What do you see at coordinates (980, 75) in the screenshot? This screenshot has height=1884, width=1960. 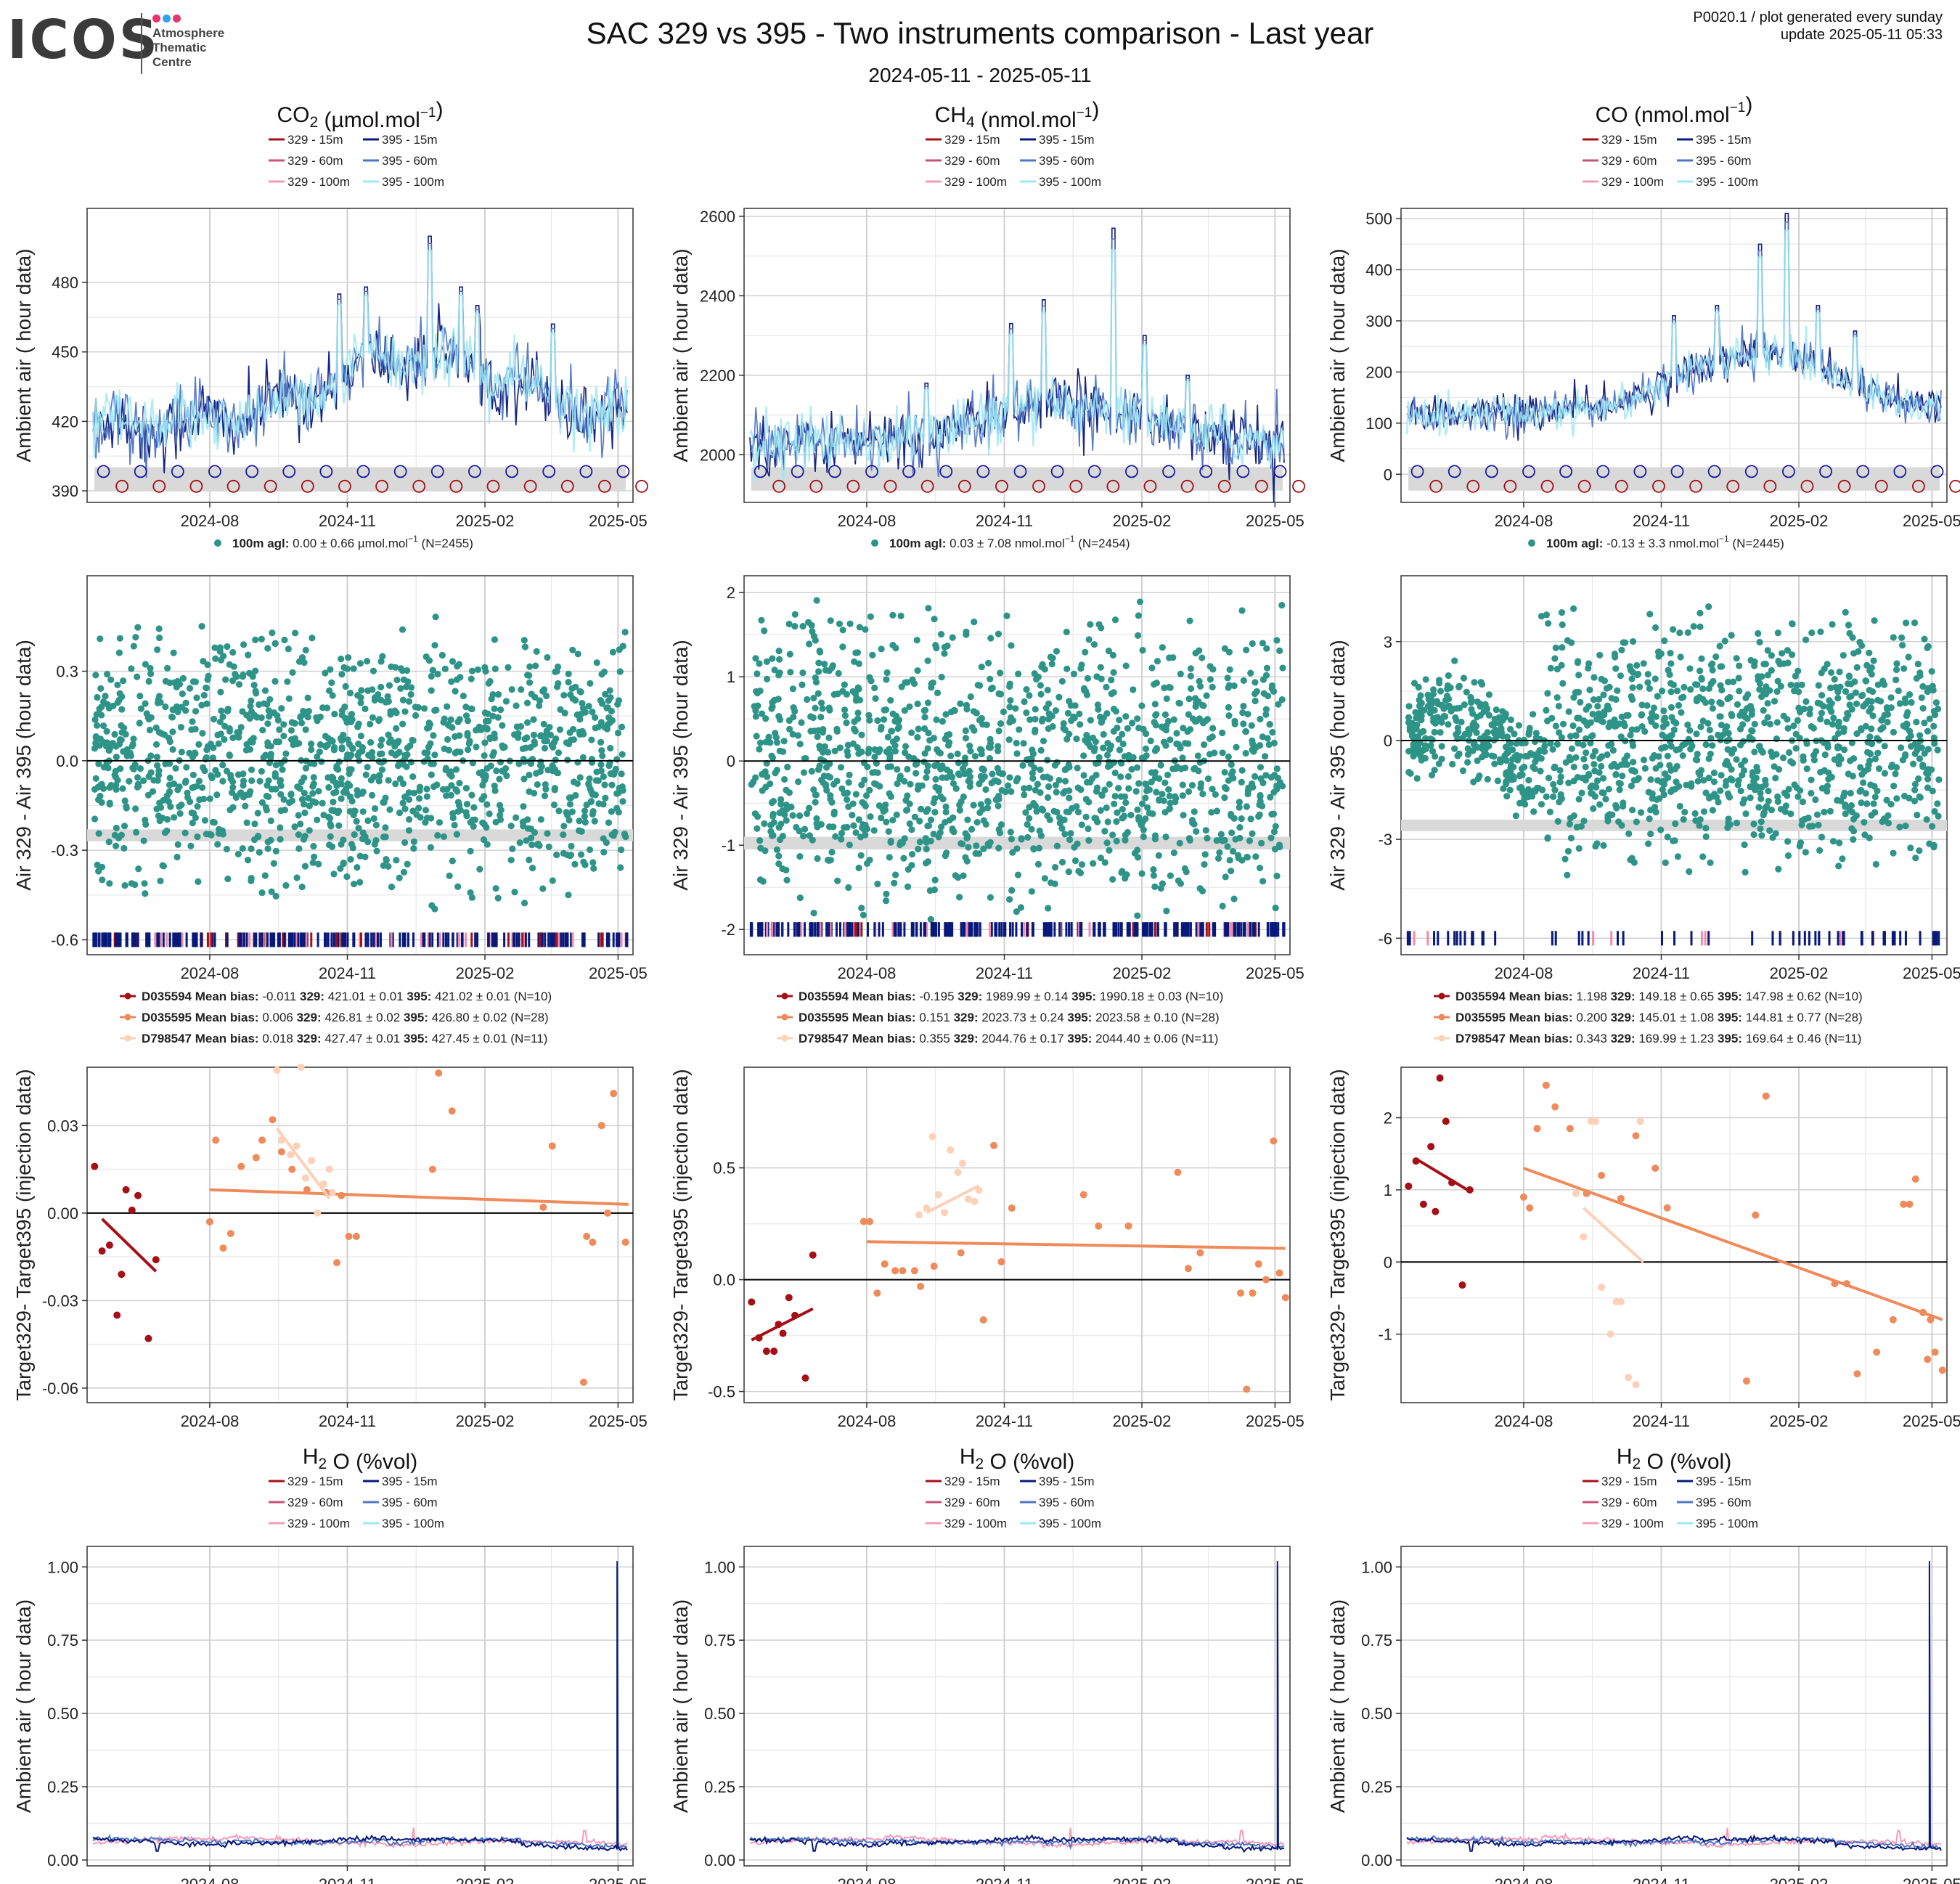 I see `date-range: 2024-05-11 - 2025-05-11` at bounding box center [980, 75].